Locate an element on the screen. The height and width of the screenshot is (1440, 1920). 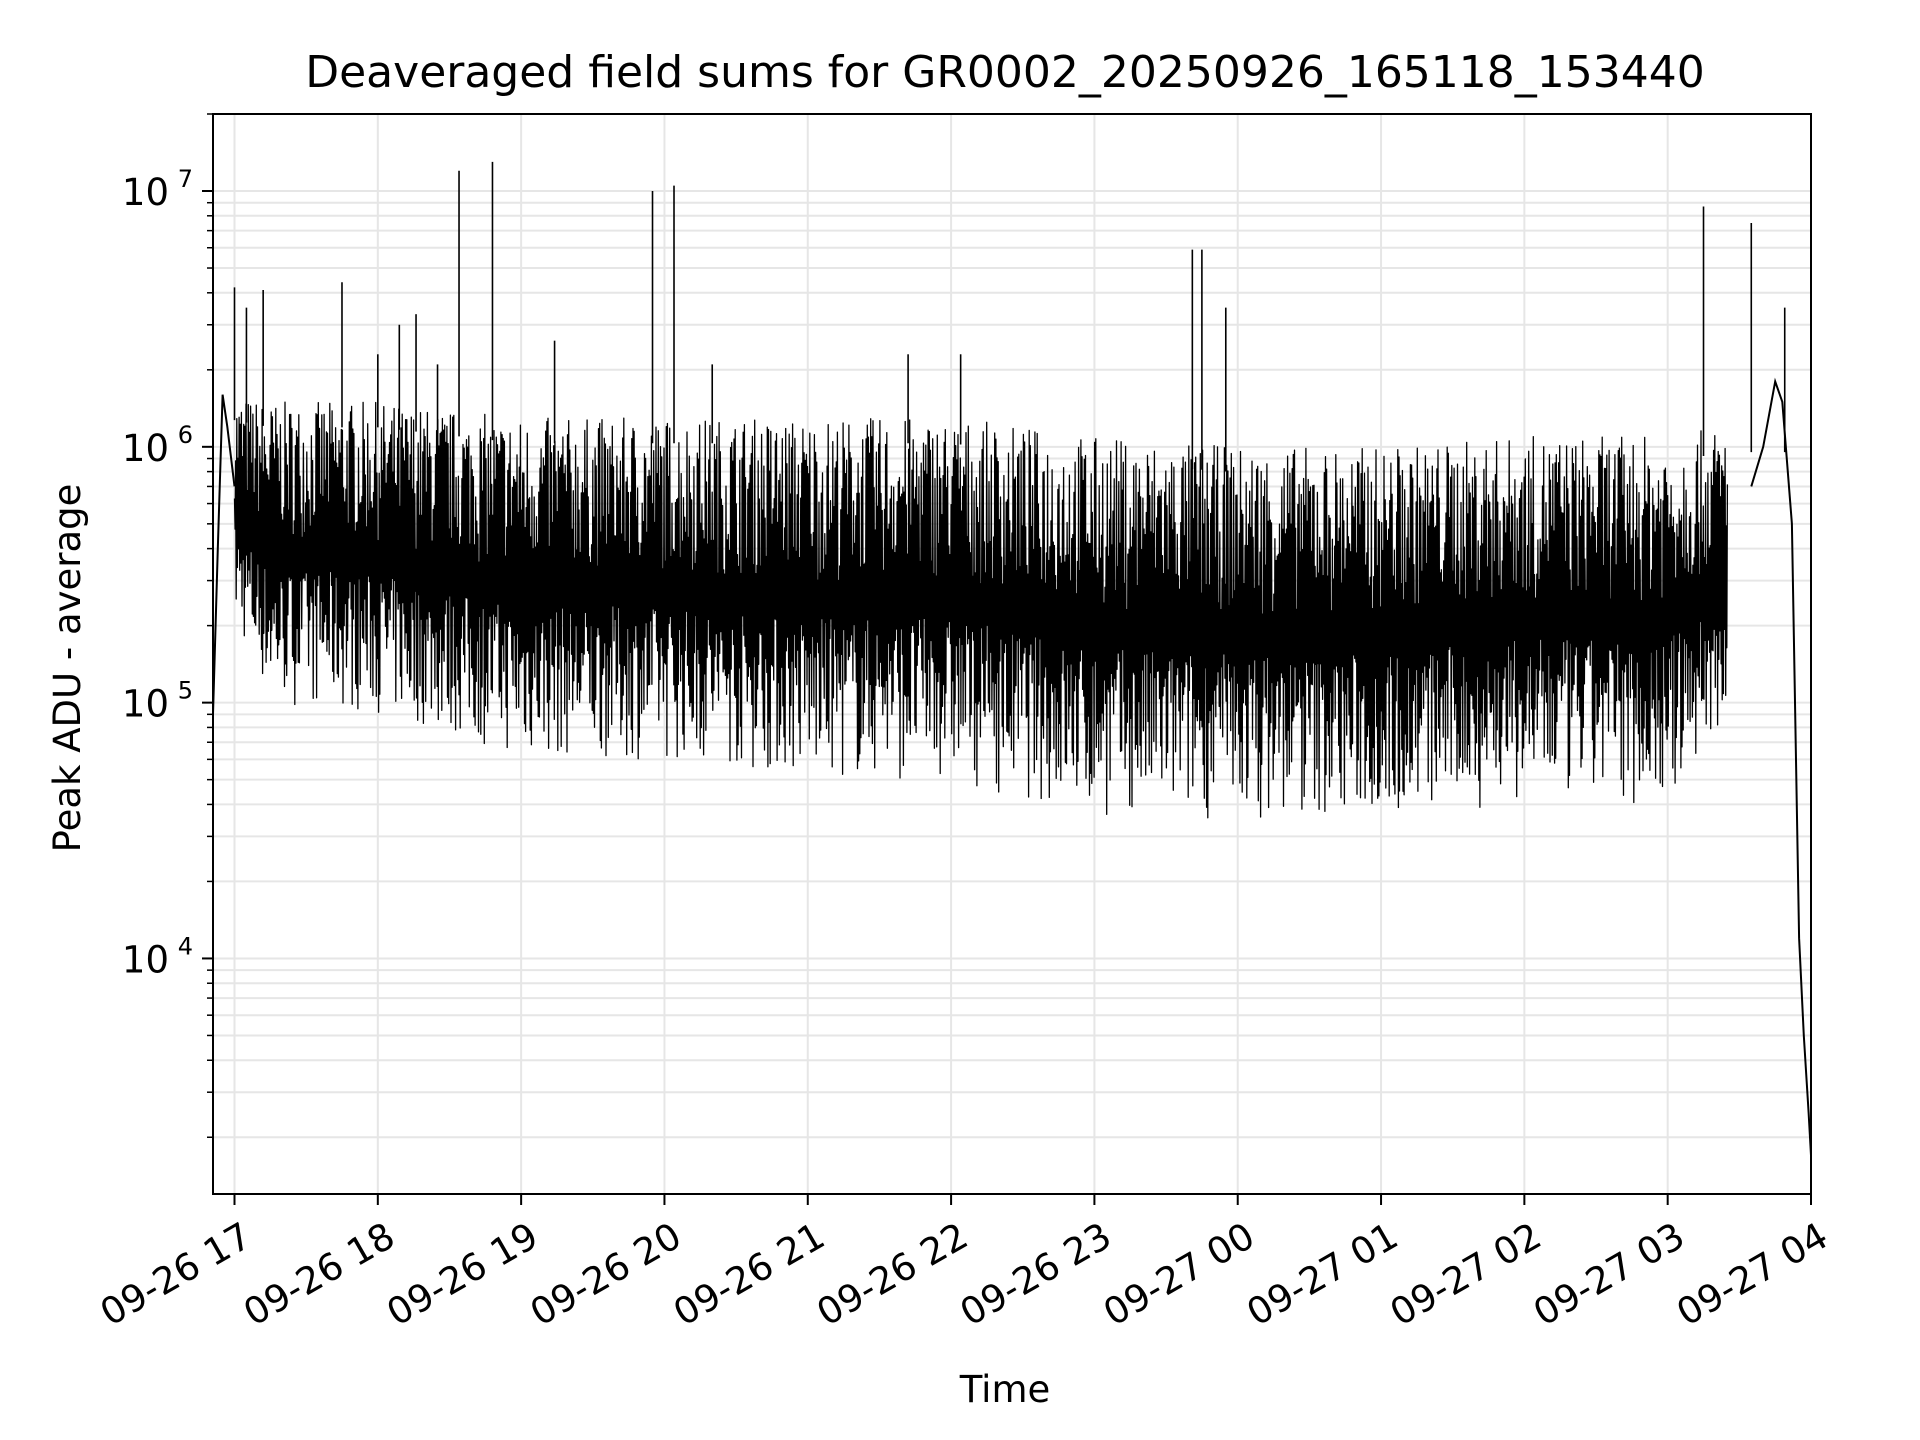
x-axis-label: Time is located at coordinates (1005, 1389).